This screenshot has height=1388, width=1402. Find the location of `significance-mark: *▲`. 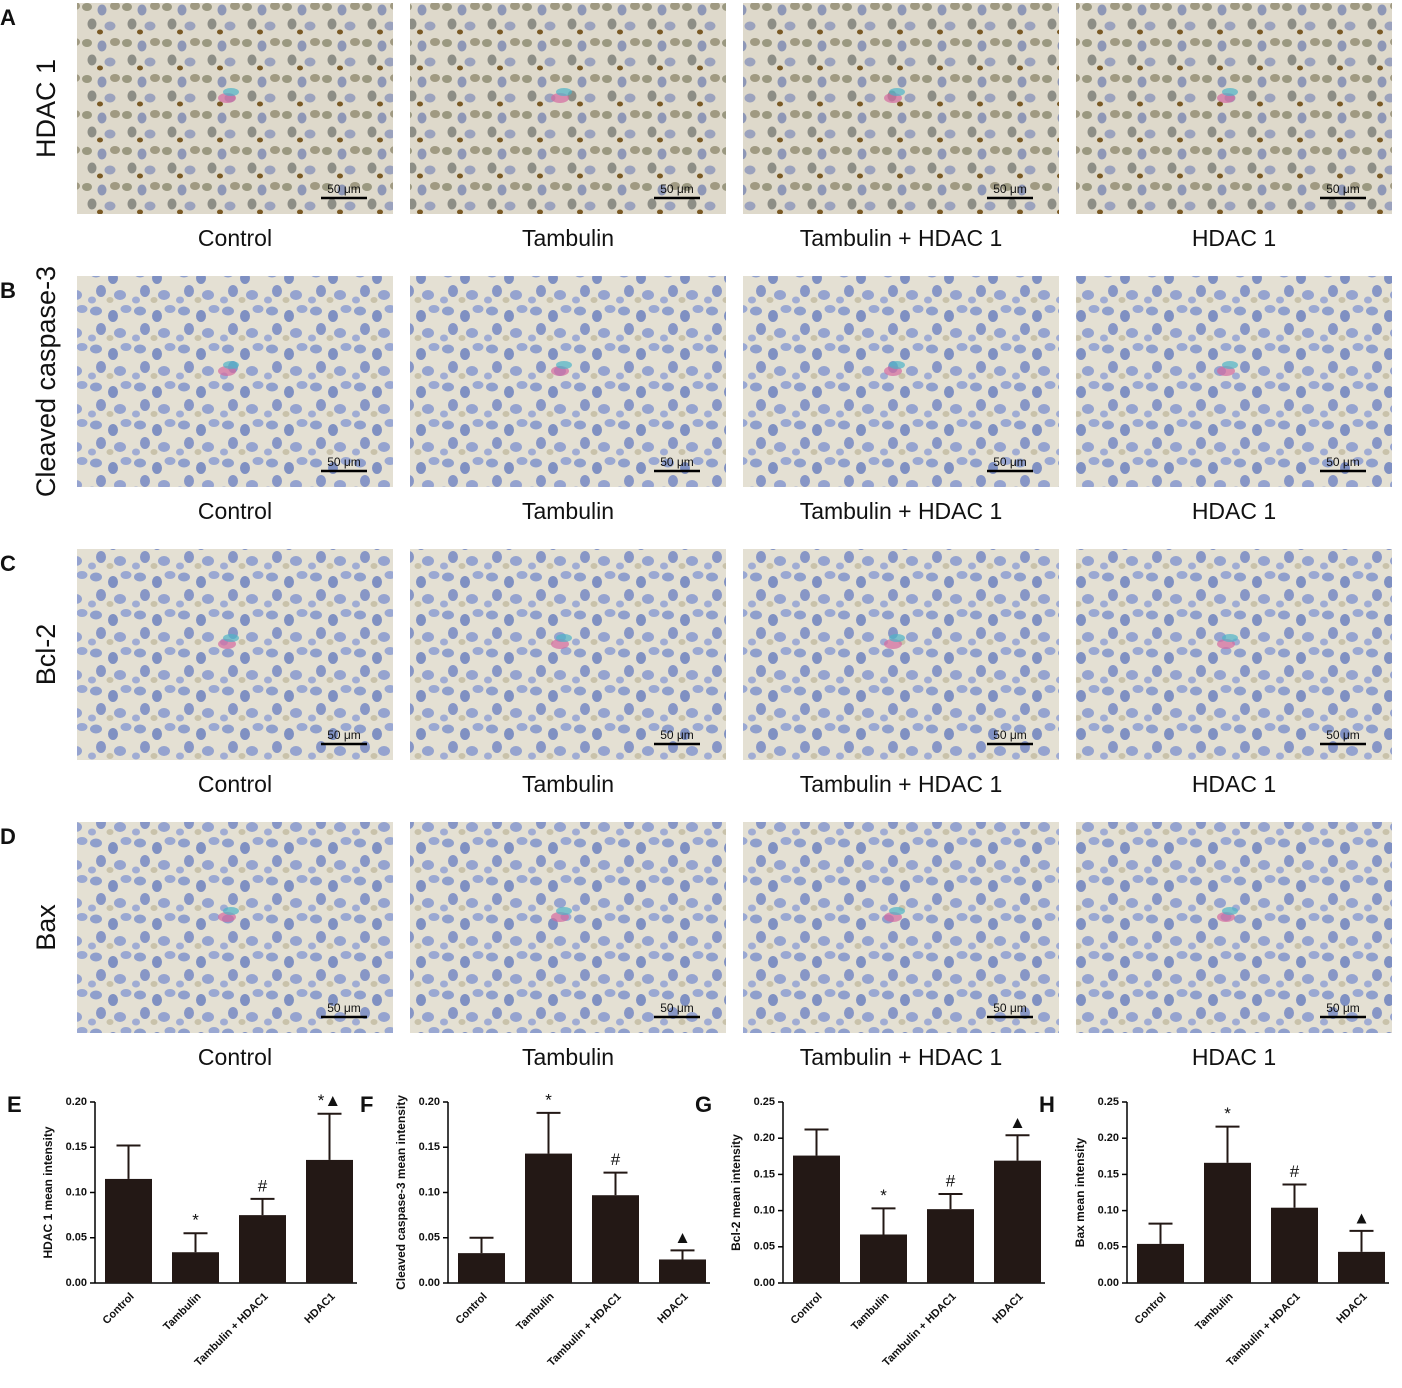

significance-mark: *▲ is located at coordinates (329, 1100).